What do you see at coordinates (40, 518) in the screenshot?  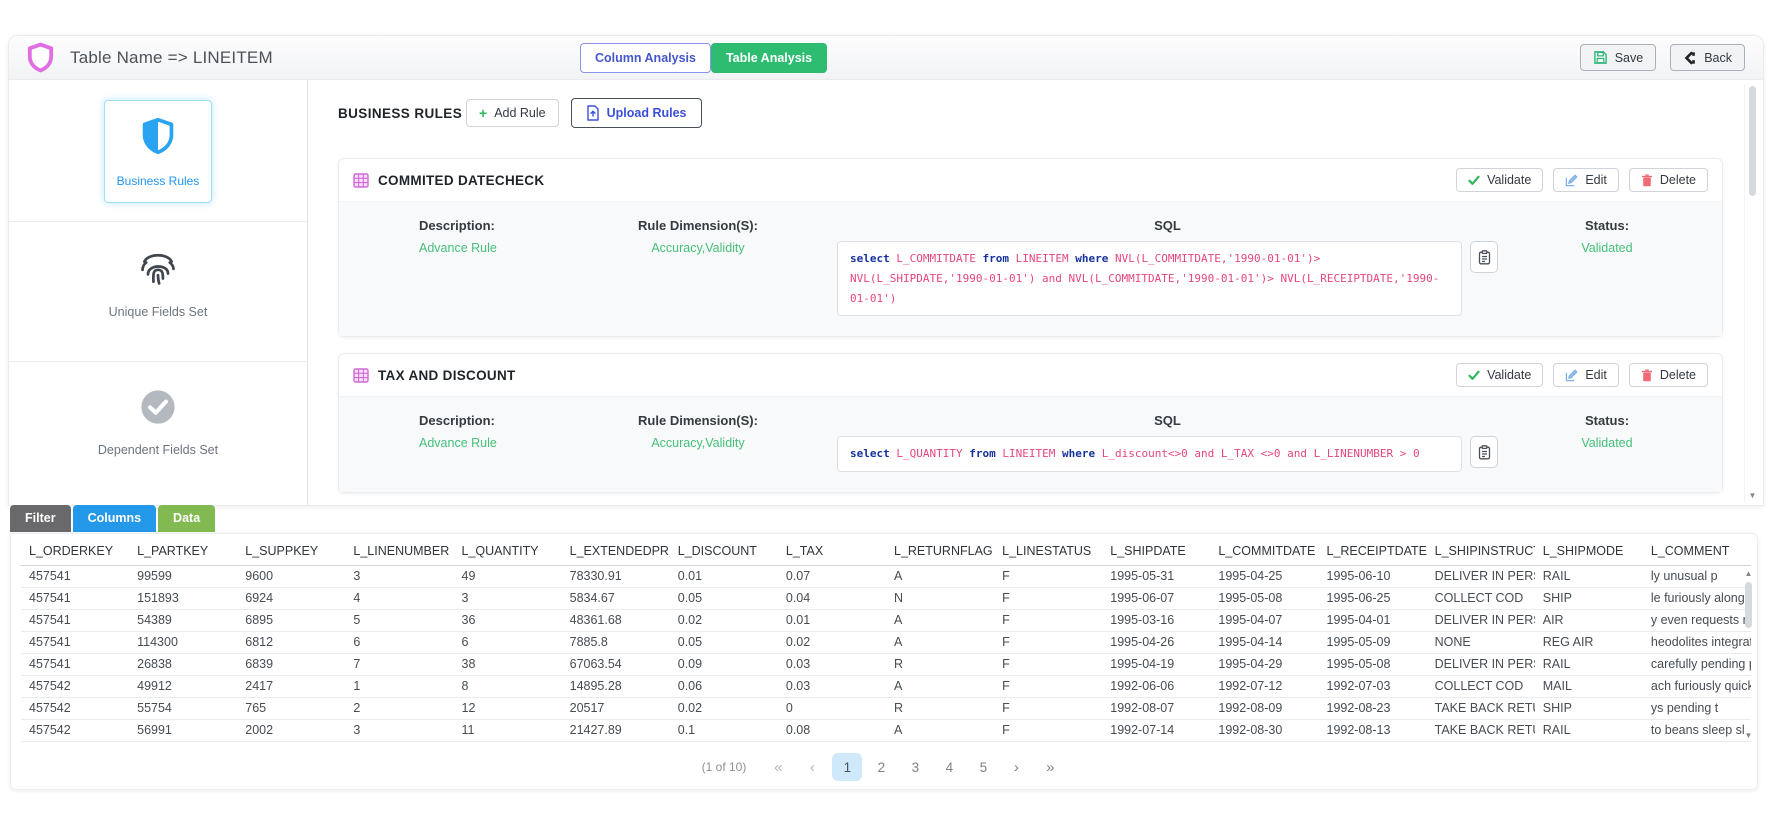 I see `tab-filter: Filter` at bounding box center [40, 518].